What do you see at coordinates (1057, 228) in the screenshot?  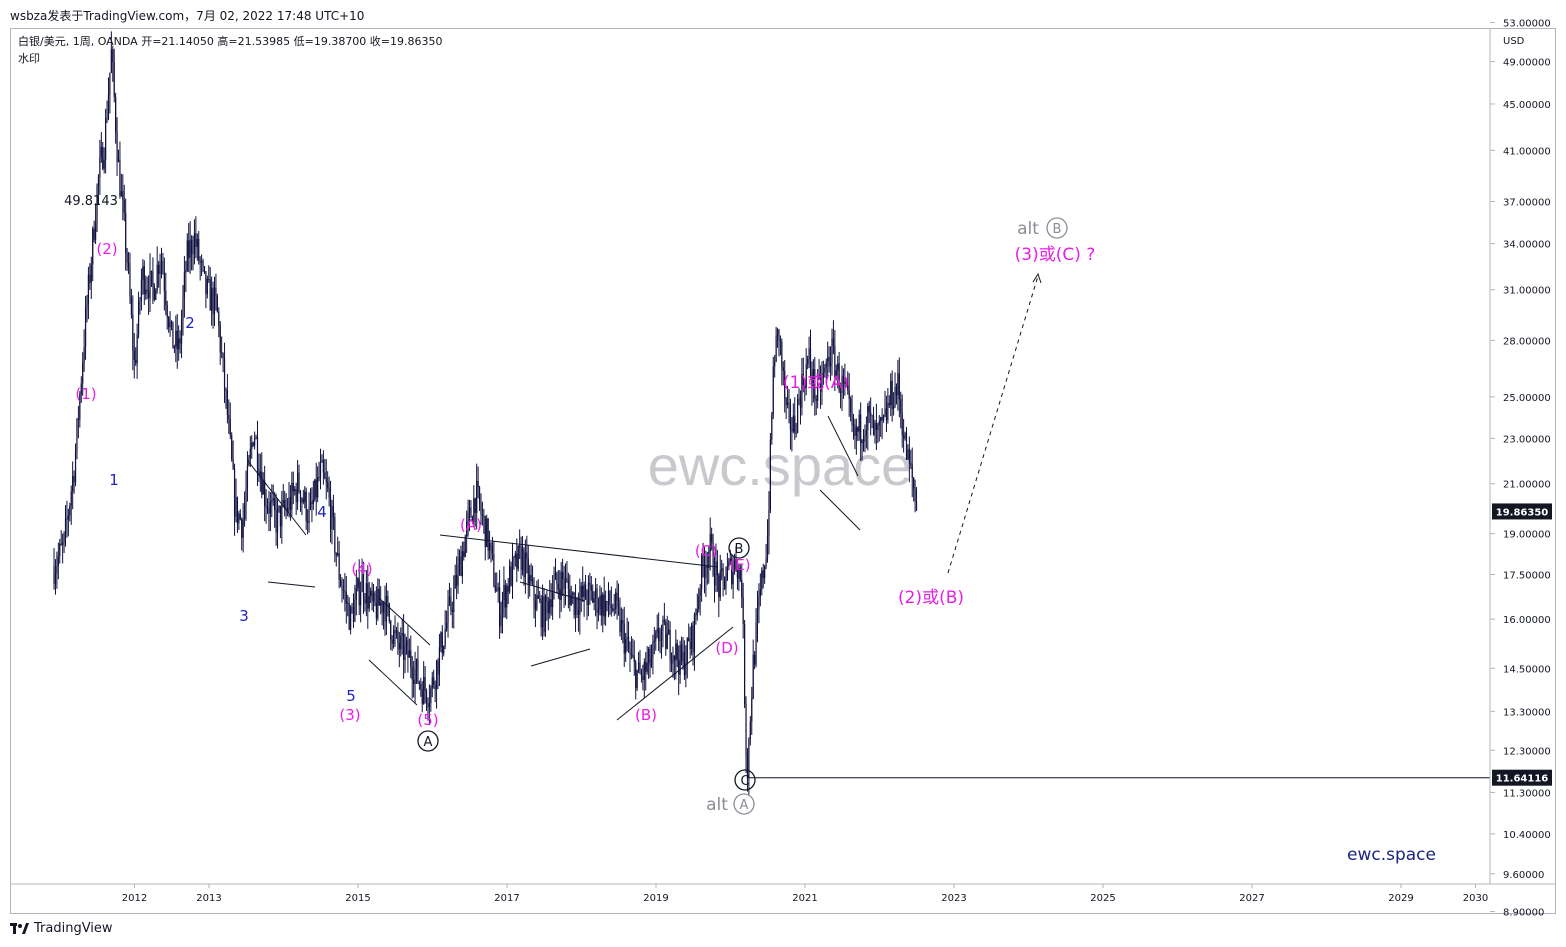 I see `alt-circle-B` at bounding box center [1057, 228].